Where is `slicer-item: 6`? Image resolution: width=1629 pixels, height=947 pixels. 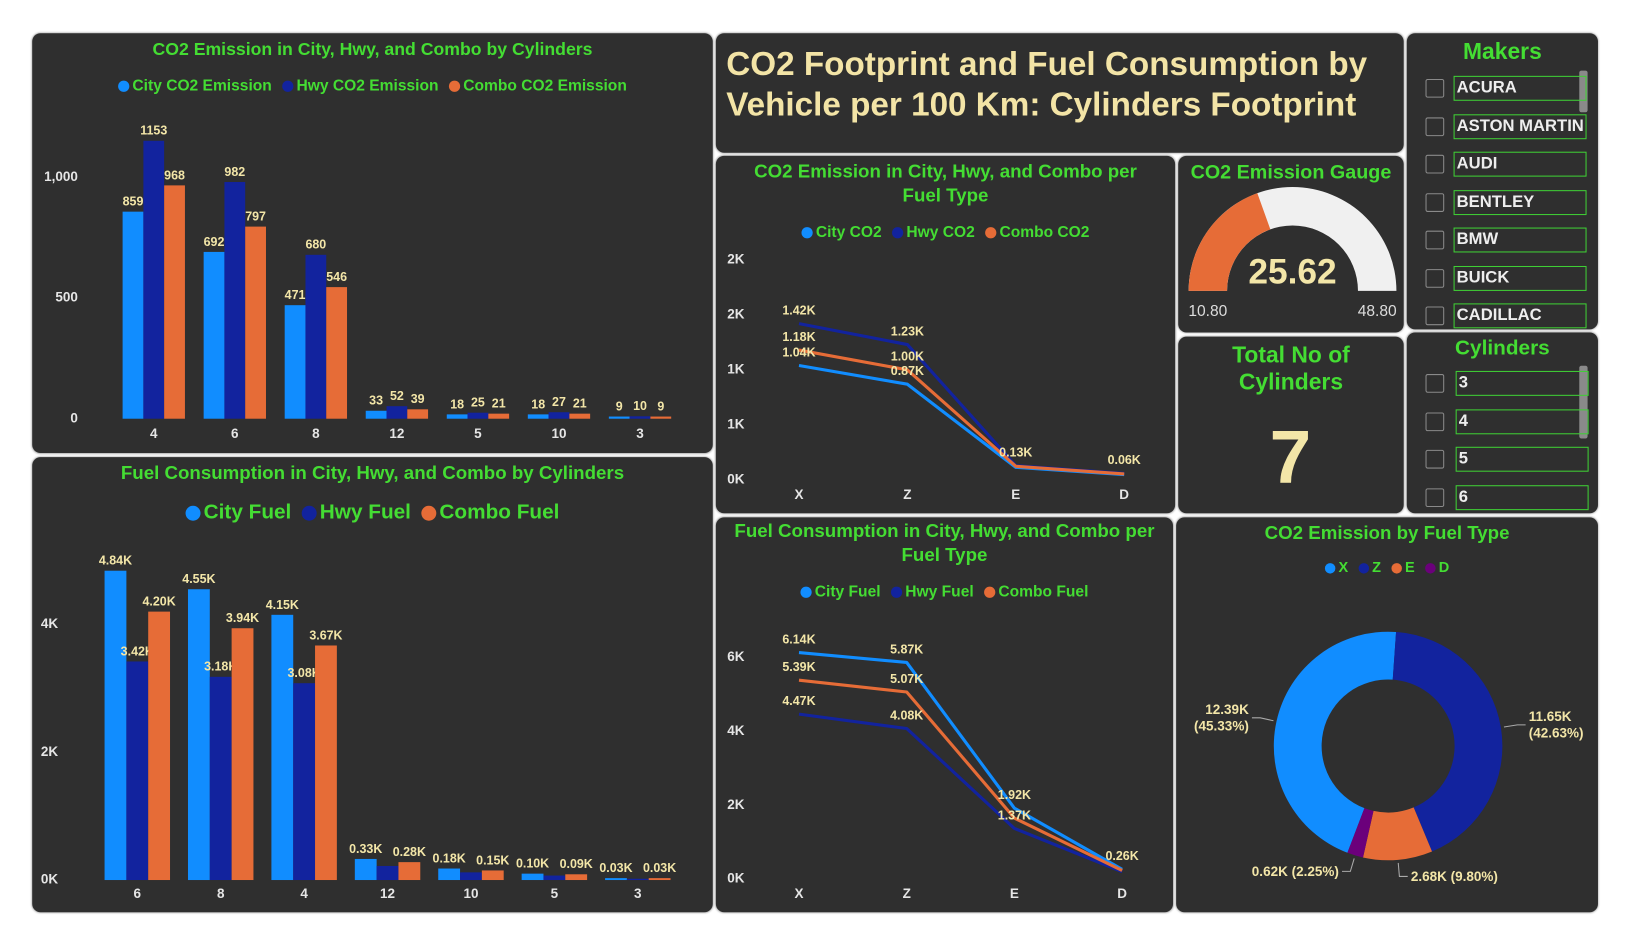
slicer-item: 6 is located at coordinates (1522, 497).